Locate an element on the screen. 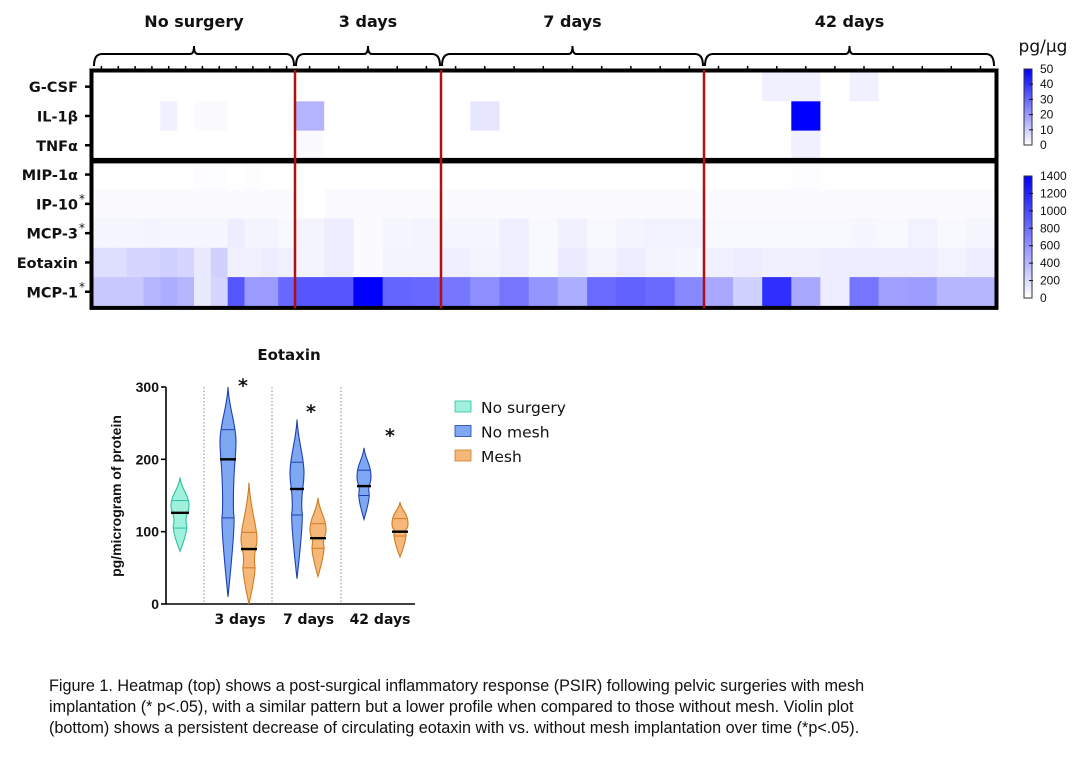 The height and width of the screenshot is (766, 1080). significance-star: * is located at coordinates (390, 436).